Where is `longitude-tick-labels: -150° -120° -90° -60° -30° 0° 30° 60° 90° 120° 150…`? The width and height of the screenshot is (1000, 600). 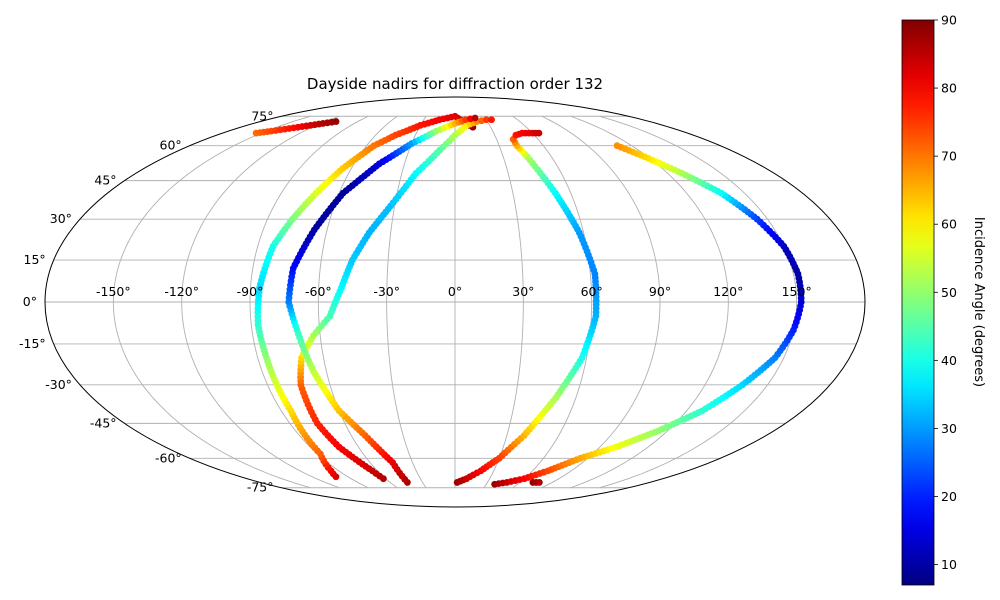
longitude-tick-labels: -150° -120° -90° -60° -30° 0° 30° 60° 90° 120° 150… is located at coordinates (454, 291).